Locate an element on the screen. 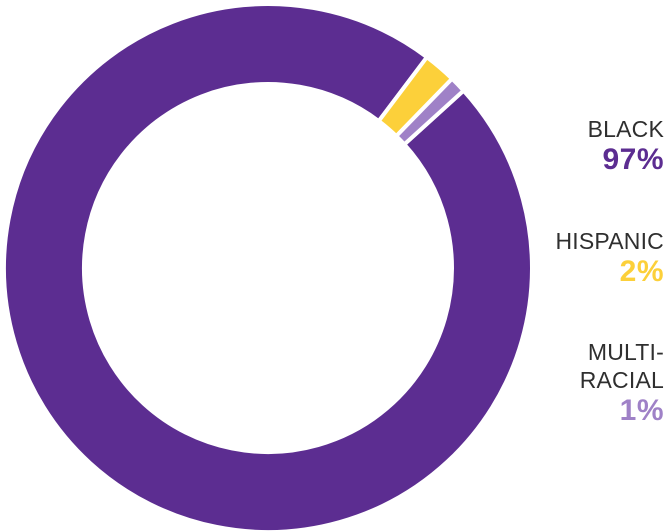  legend-item-hispanic: HISPANIC 2% is located at coordinates (609, 258).